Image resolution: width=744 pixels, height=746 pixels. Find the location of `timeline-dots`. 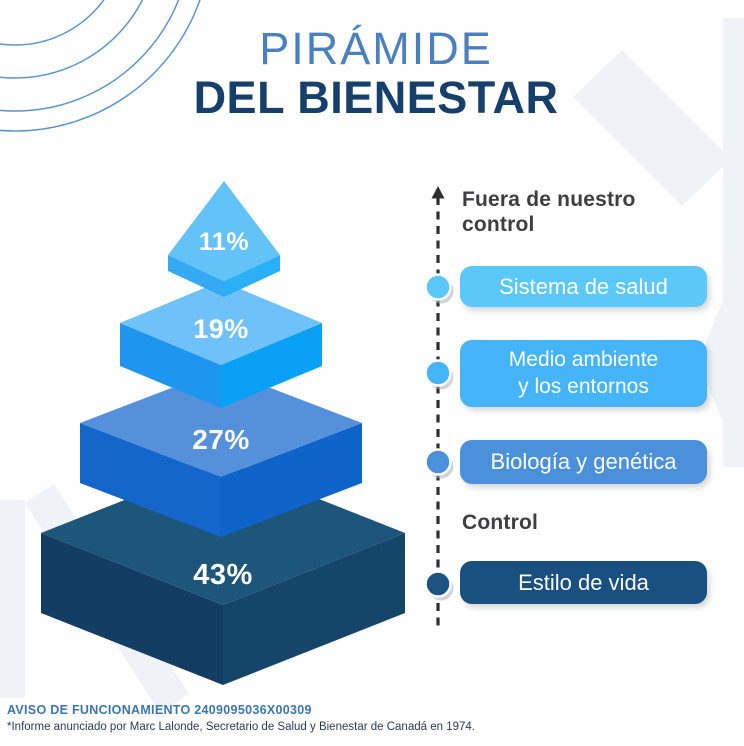

timeline-dots is located at coordinates (439, 437).